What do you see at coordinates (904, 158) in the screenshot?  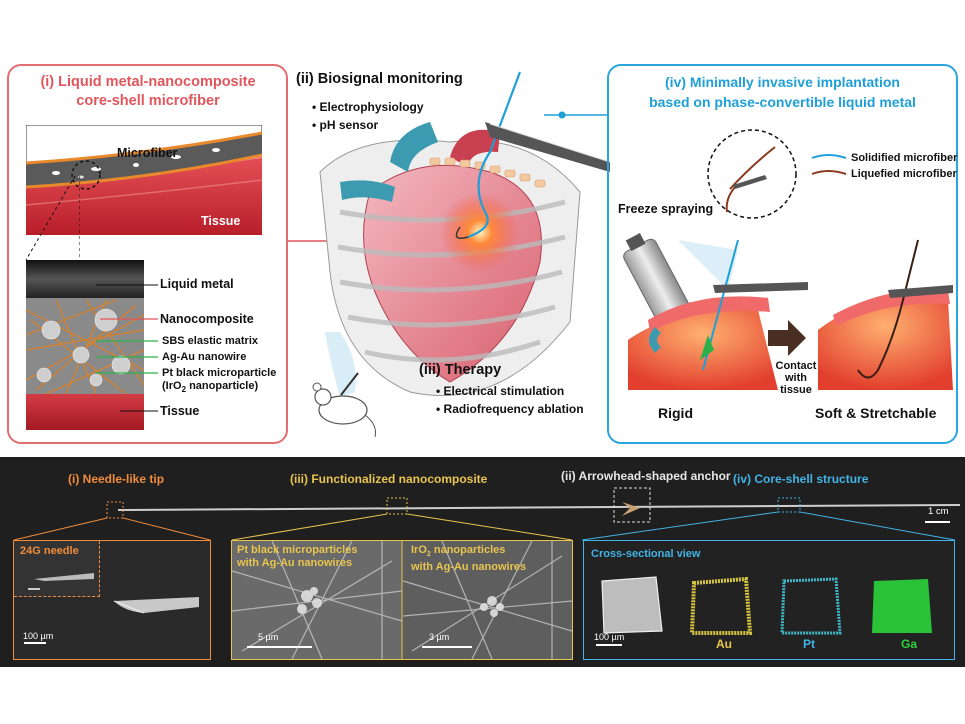 I see `legend-solidified: Solidified microfiber` at bounding box center [904, 158].